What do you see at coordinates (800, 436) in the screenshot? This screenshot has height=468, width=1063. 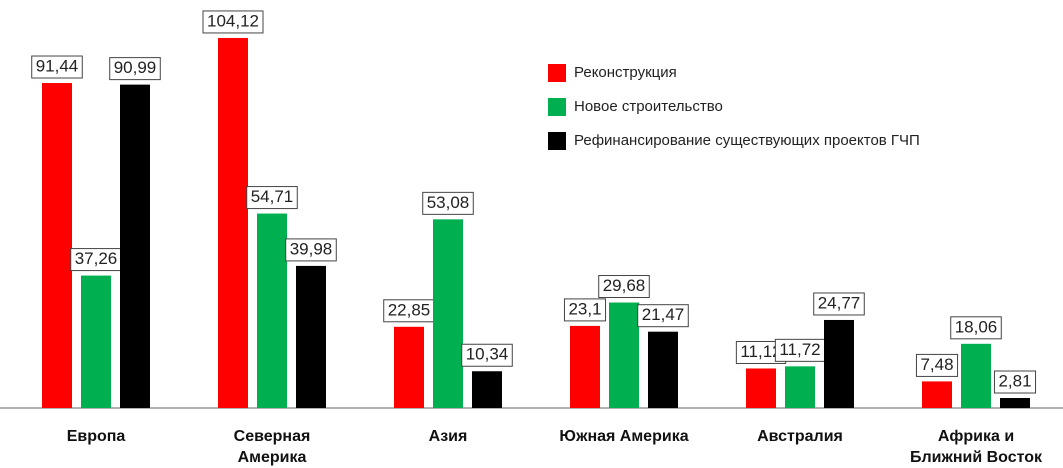 I see `category-label: Австралия` at bounding box center [800, 436].